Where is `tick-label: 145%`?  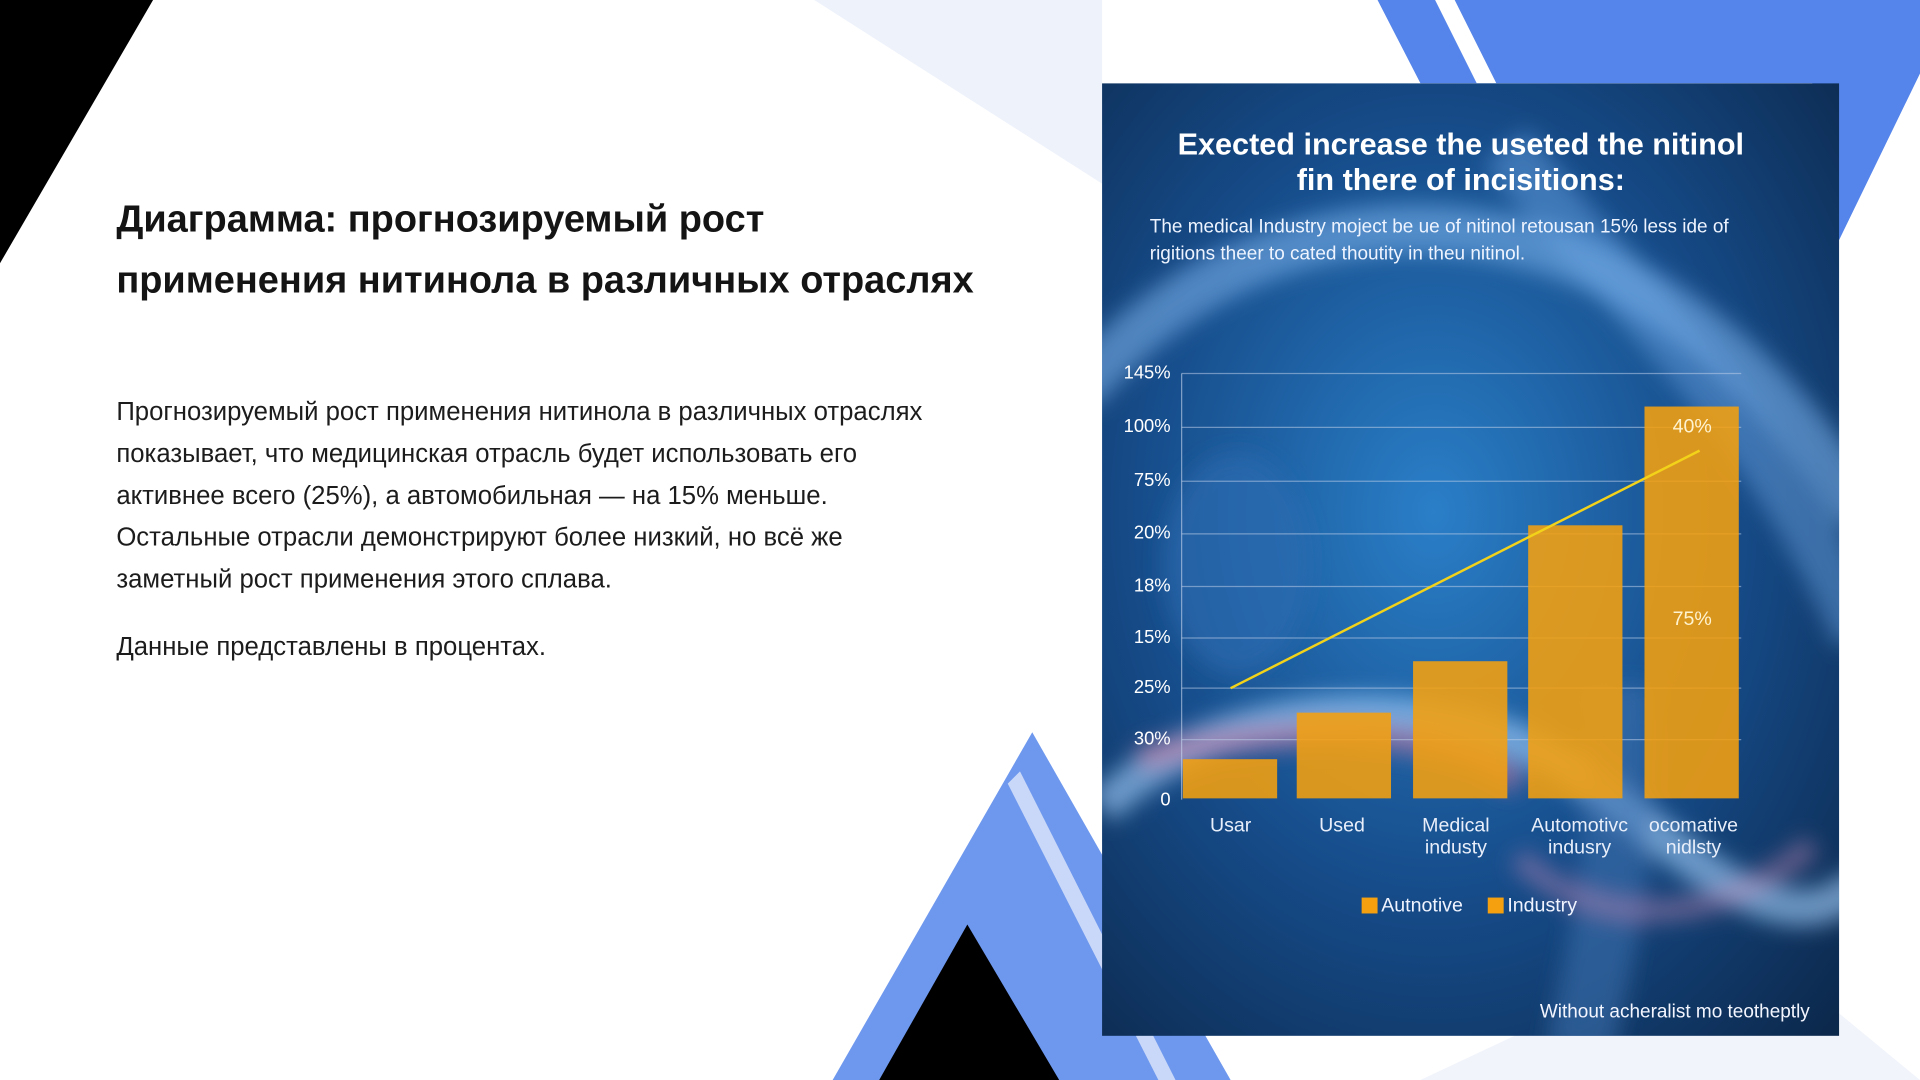 tick-label: 145% is located at coordinates (1147, 371).